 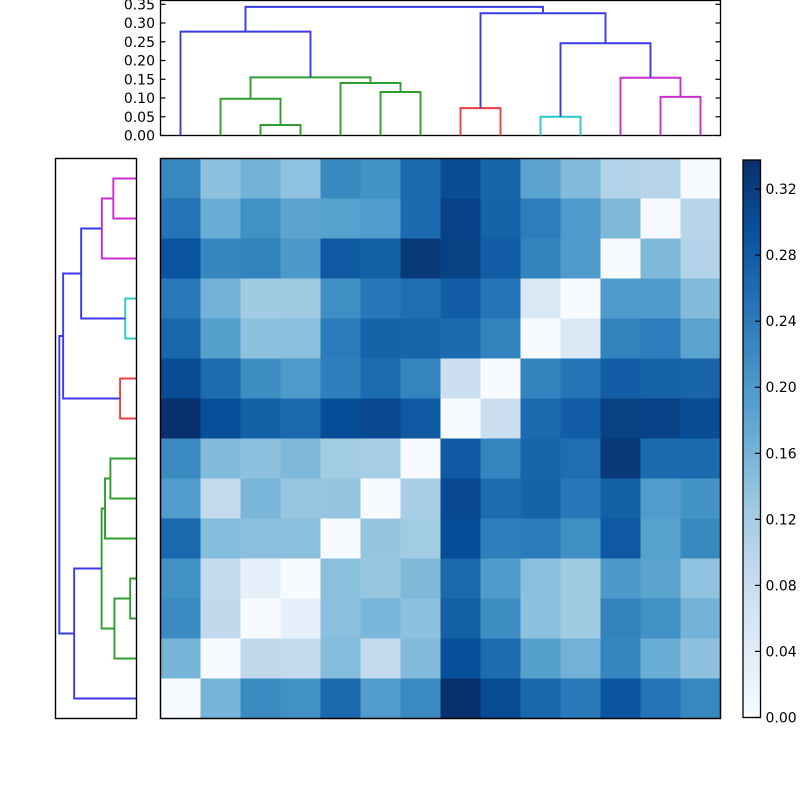 What do you see at coordinates (139, 43) in the screenshot?
I see `y-axis-tick-label: 0.25` at bounding box center [139, 43].